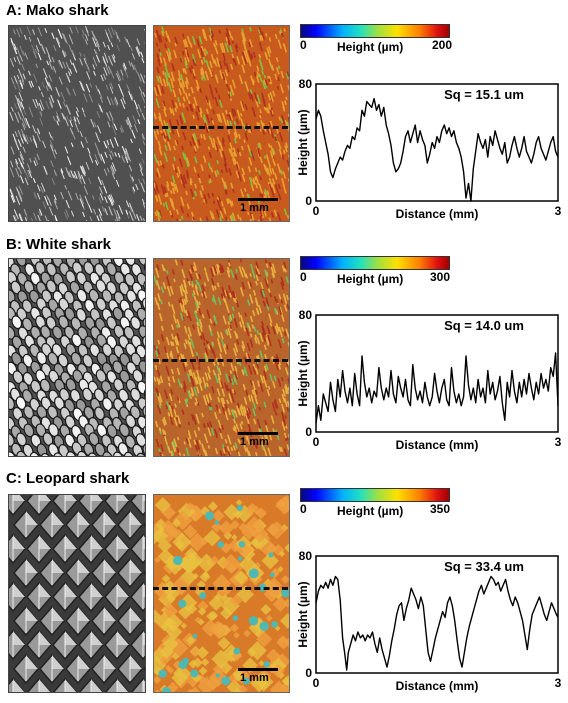 The width and height of the screenshot is (568, 703). What do you see at coordinates (442, 45) in the screenshot?
I see `colorbar-max: 200` at bounding box center [442, 45].